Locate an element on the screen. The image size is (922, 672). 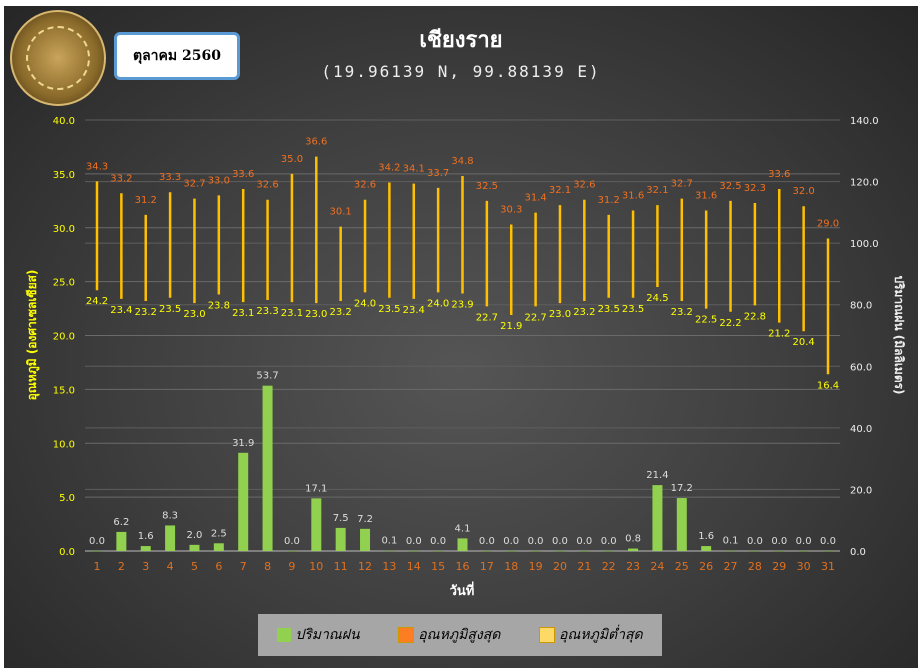
tmin-data-label: 23.1 is located at coordinates (243, 313).